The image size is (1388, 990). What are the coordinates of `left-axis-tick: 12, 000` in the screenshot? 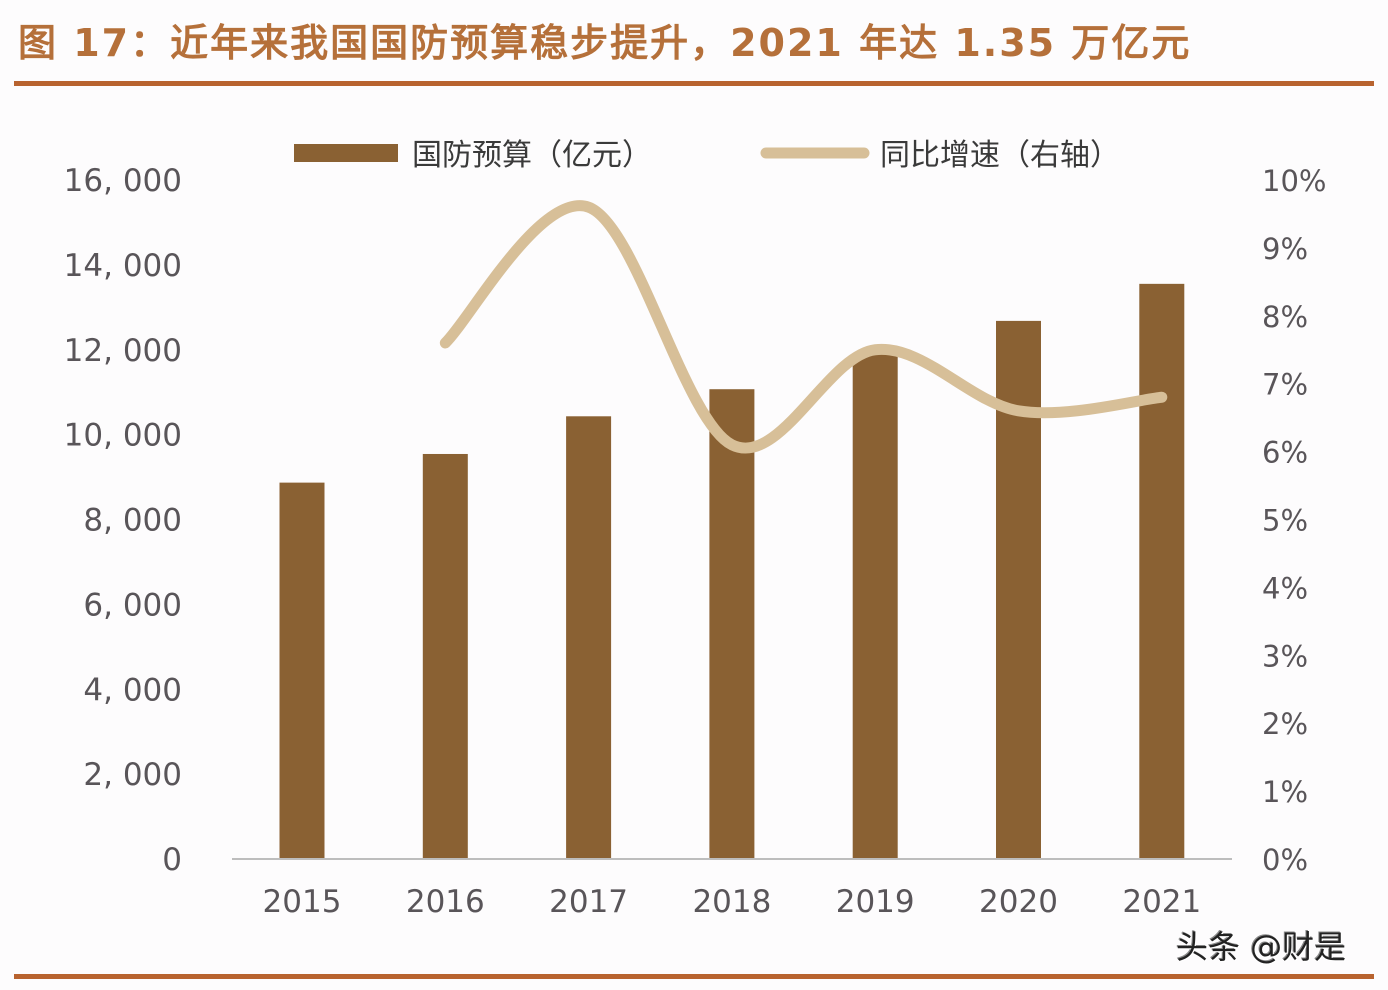 It's located at (123, 351).